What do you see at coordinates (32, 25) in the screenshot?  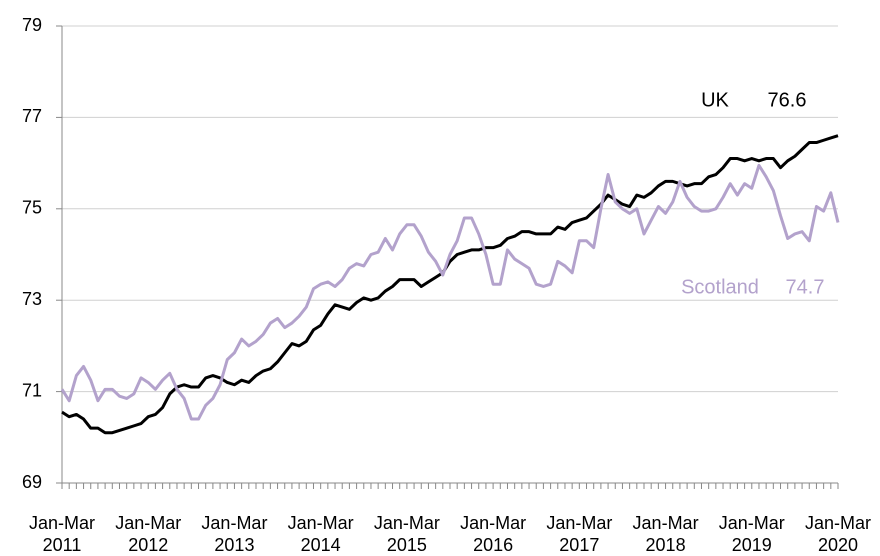 I see `y-tick-label: 79` at bounding box center [32, 25].